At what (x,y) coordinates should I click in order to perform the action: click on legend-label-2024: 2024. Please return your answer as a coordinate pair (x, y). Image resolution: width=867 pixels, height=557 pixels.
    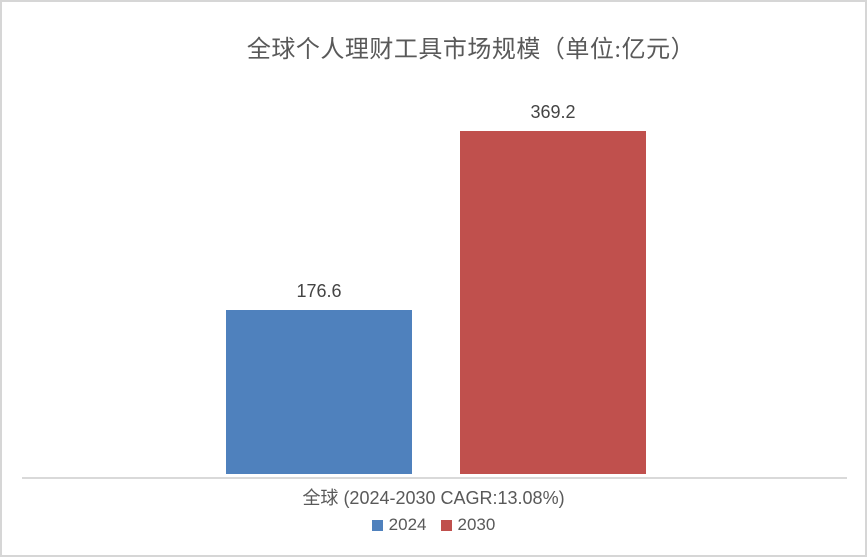
    Looking at the image, I should click on (407, 524).